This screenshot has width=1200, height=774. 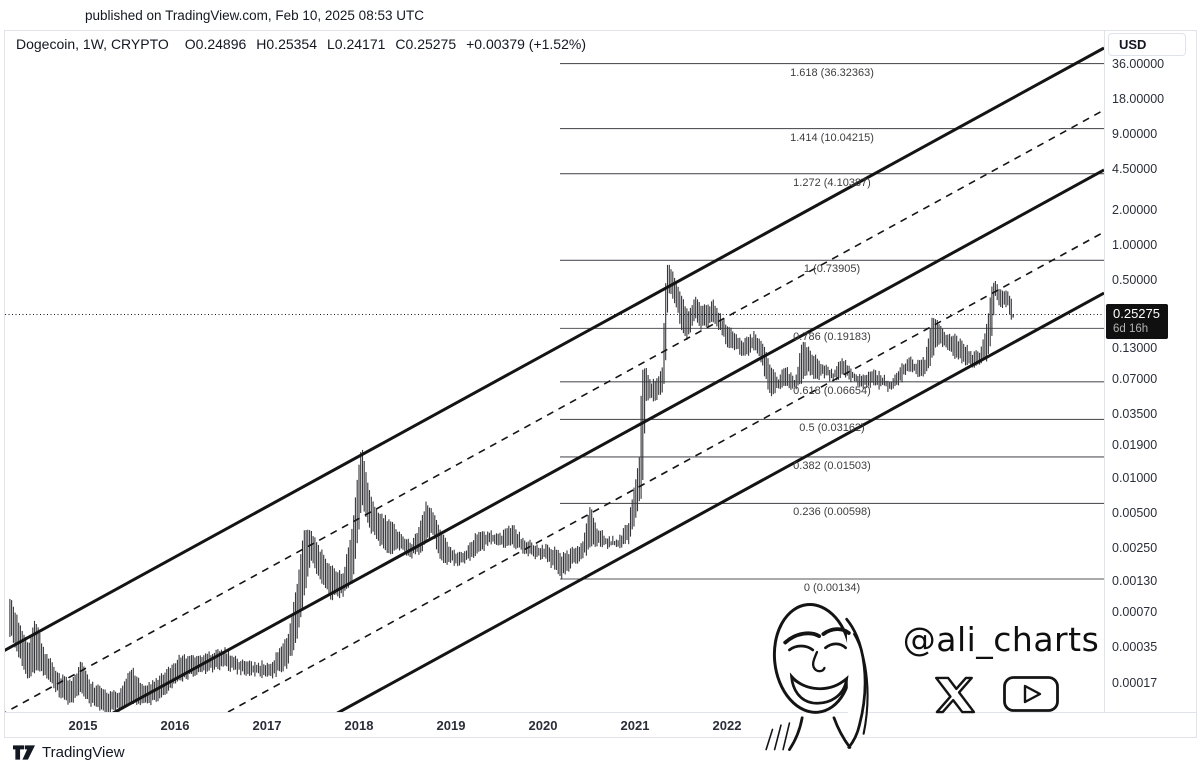 I want to click on fib-level-label: 1.414 (10.04215), so click(x=832, y=137).